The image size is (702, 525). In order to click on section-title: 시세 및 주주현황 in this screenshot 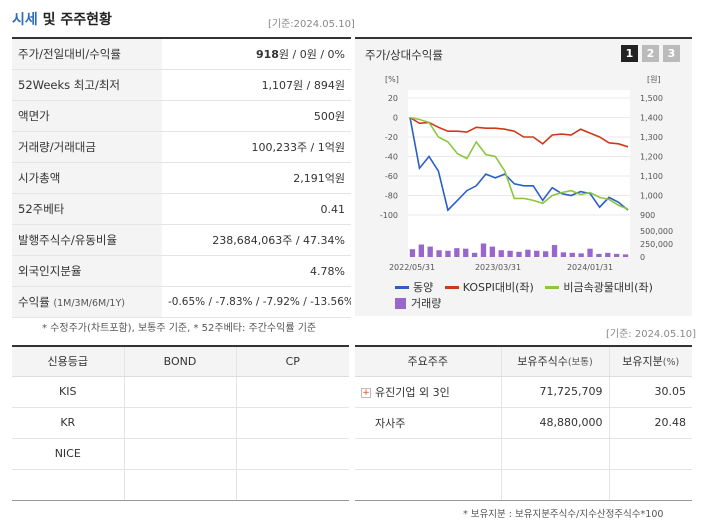, I will do `click(62, 19)`.